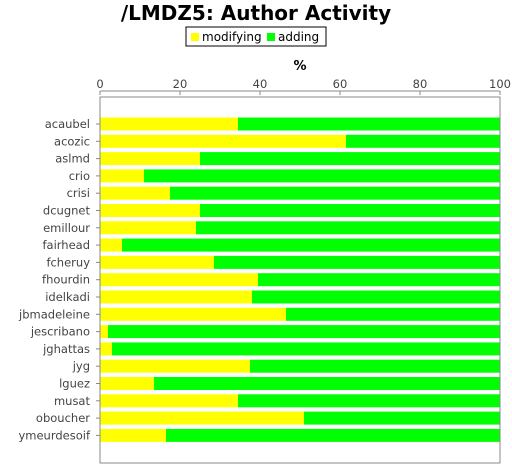 This screenshot has width=512, height=471. Describe the element at coordinates (169, 401) in the screenshot. I see `bar-musat-modifying` at that location.